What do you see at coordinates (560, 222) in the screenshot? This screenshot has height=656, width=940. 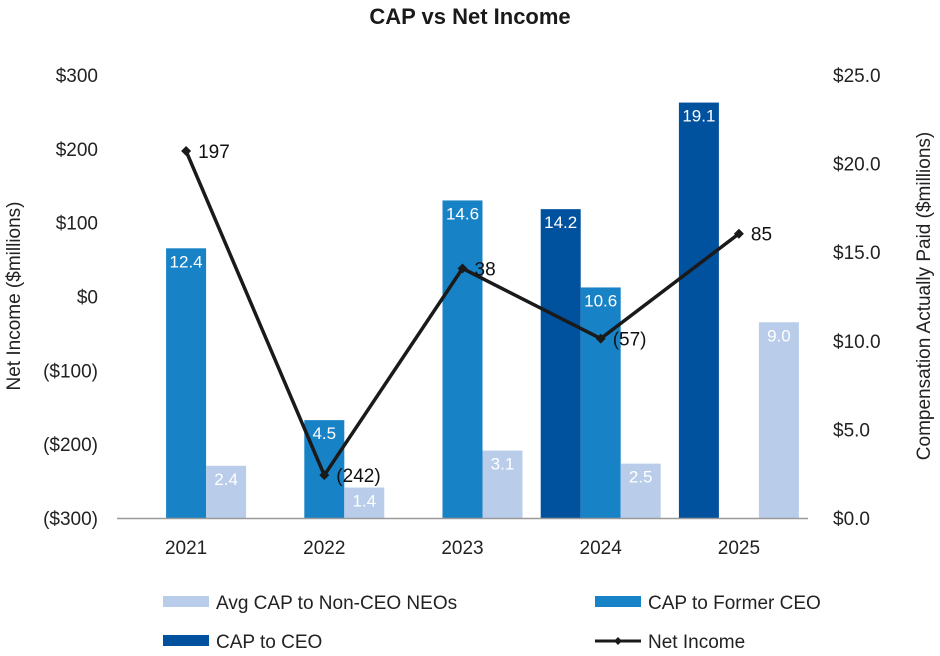 I see `bar-value-label: 14.2` at bounding box center [560, 222].